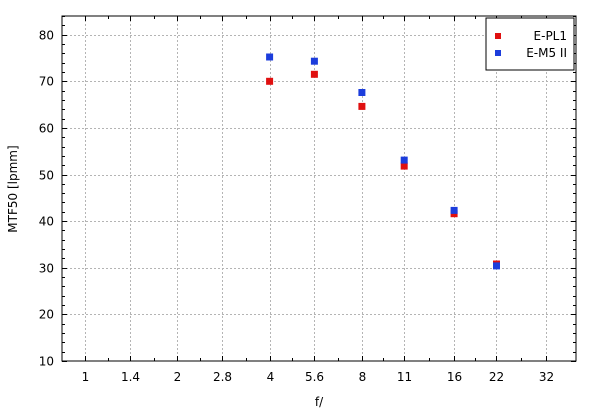  What do you see at coordinates (498, 53) in the screenshot?
I see `legend-marker-e-m5-ii` at bounding box center [498, 53].